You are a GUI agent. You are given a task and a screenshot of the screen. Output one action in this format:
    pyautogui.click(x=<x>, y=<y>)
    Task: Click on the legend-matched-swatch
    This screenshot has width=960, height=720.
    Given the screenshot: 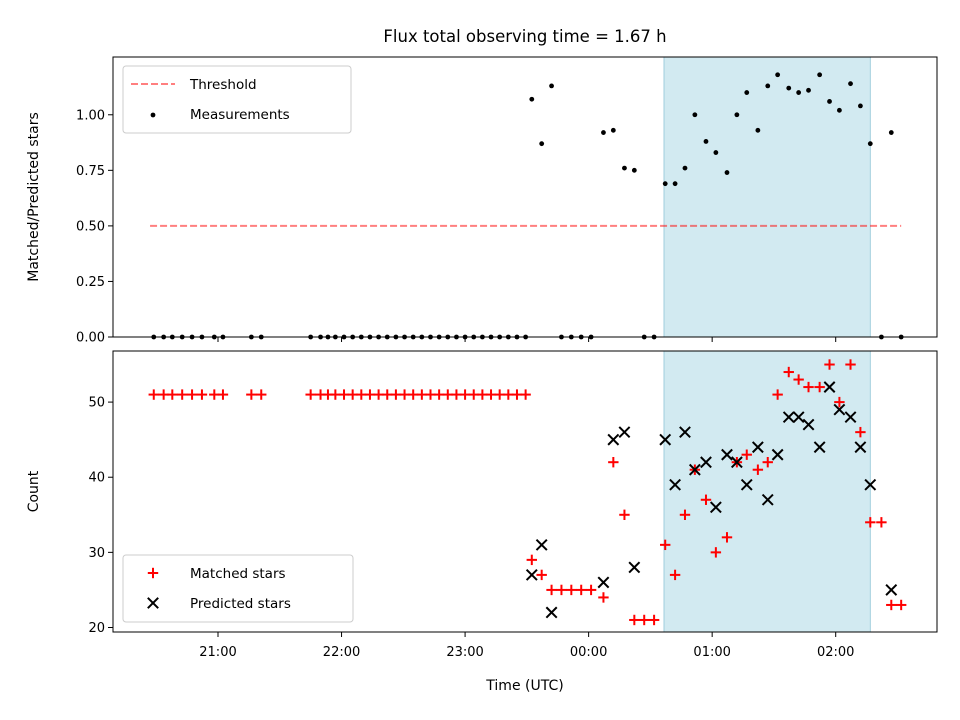 What is the action you would take?
    pyautogui.click(x=153, y=573)
    